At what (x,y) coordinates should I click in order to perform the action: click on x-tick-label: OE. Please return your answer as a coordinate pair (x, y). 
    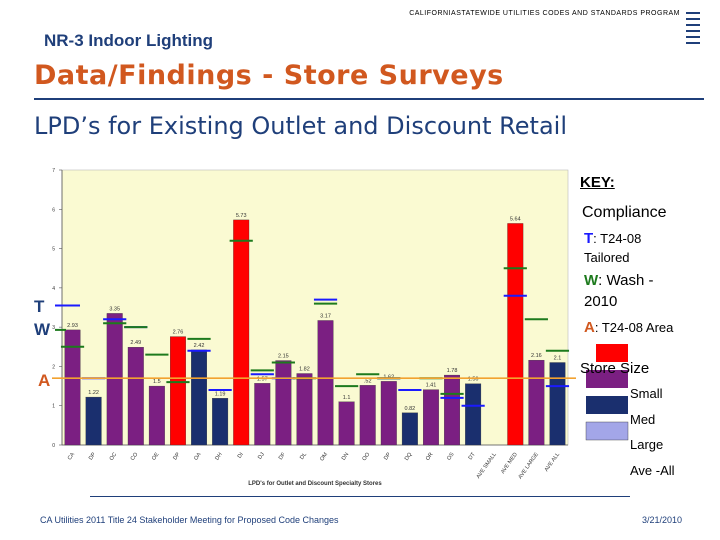
    Looking at the image, I should click on (156, 456).